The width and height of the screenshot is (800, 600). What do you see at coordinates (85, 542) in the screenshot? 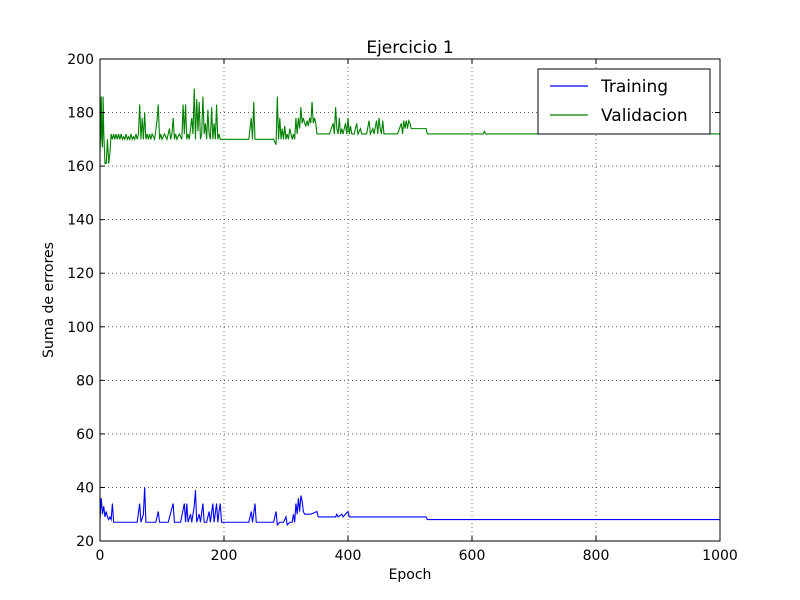
I see `y-tick-label: 20` at bounding box center [85, 542].